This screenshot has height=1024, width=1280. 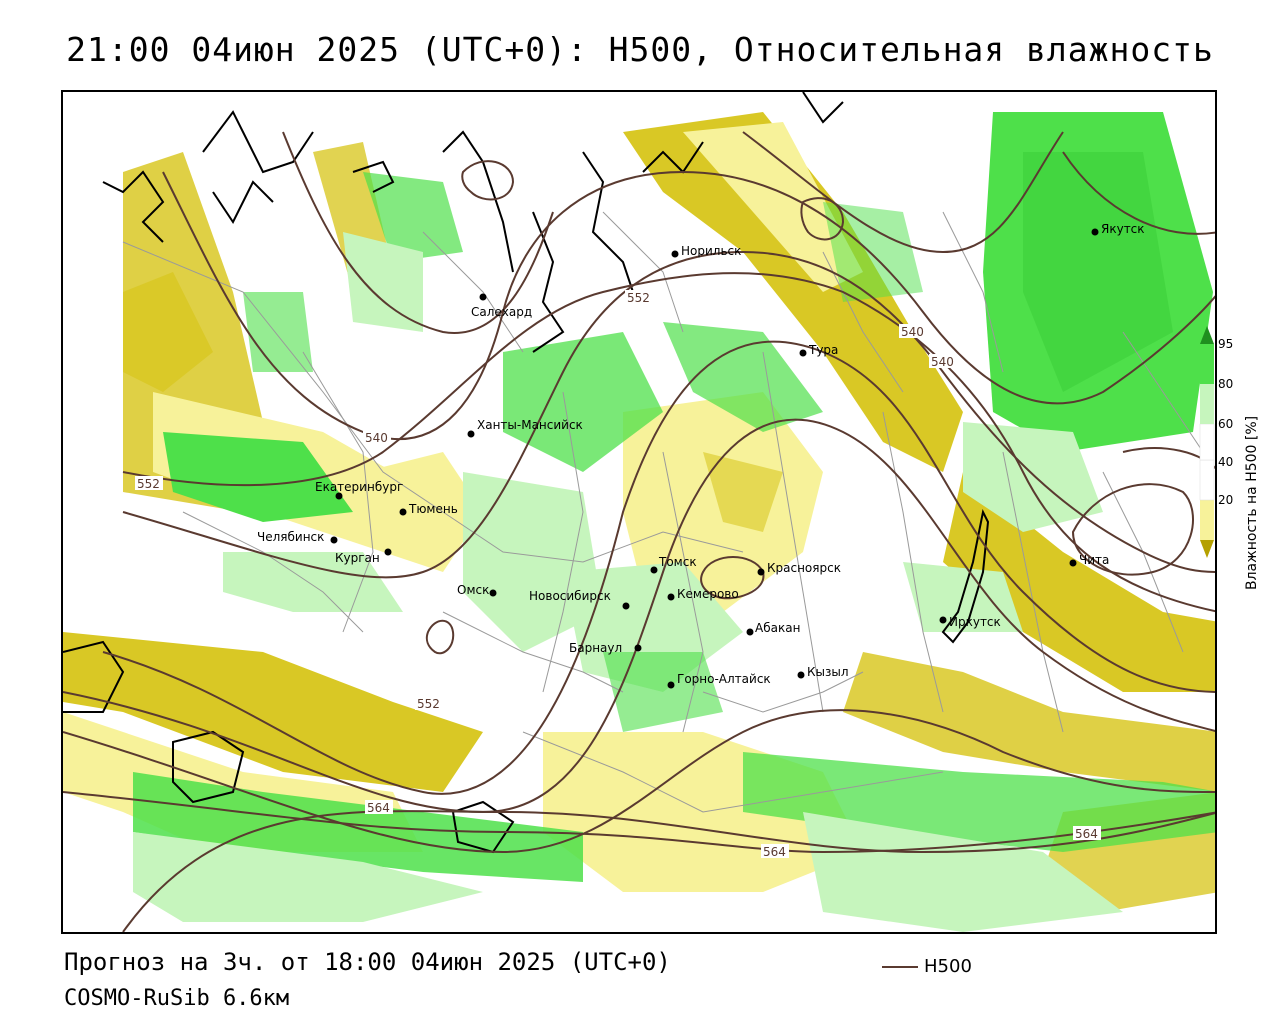 What do you see at coordinates (530, 425) in the screenshot?
I see `city-label: Ханты-Мансийск` at bounding box center [530, 425].